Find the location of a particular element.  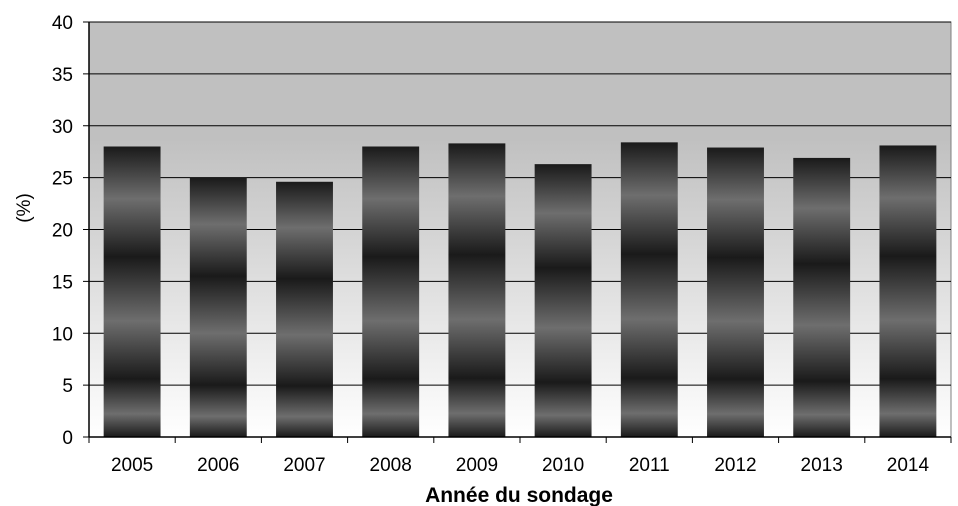

x-tick-label: 2007 is located at coordinates (304, 465).